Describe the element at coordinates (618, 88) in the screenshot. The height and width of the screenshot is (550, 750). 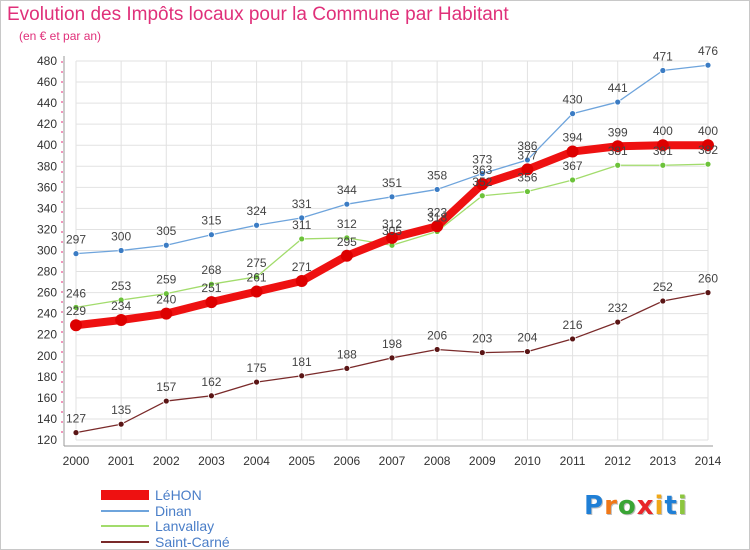
I see `data-label: 441` at that location.